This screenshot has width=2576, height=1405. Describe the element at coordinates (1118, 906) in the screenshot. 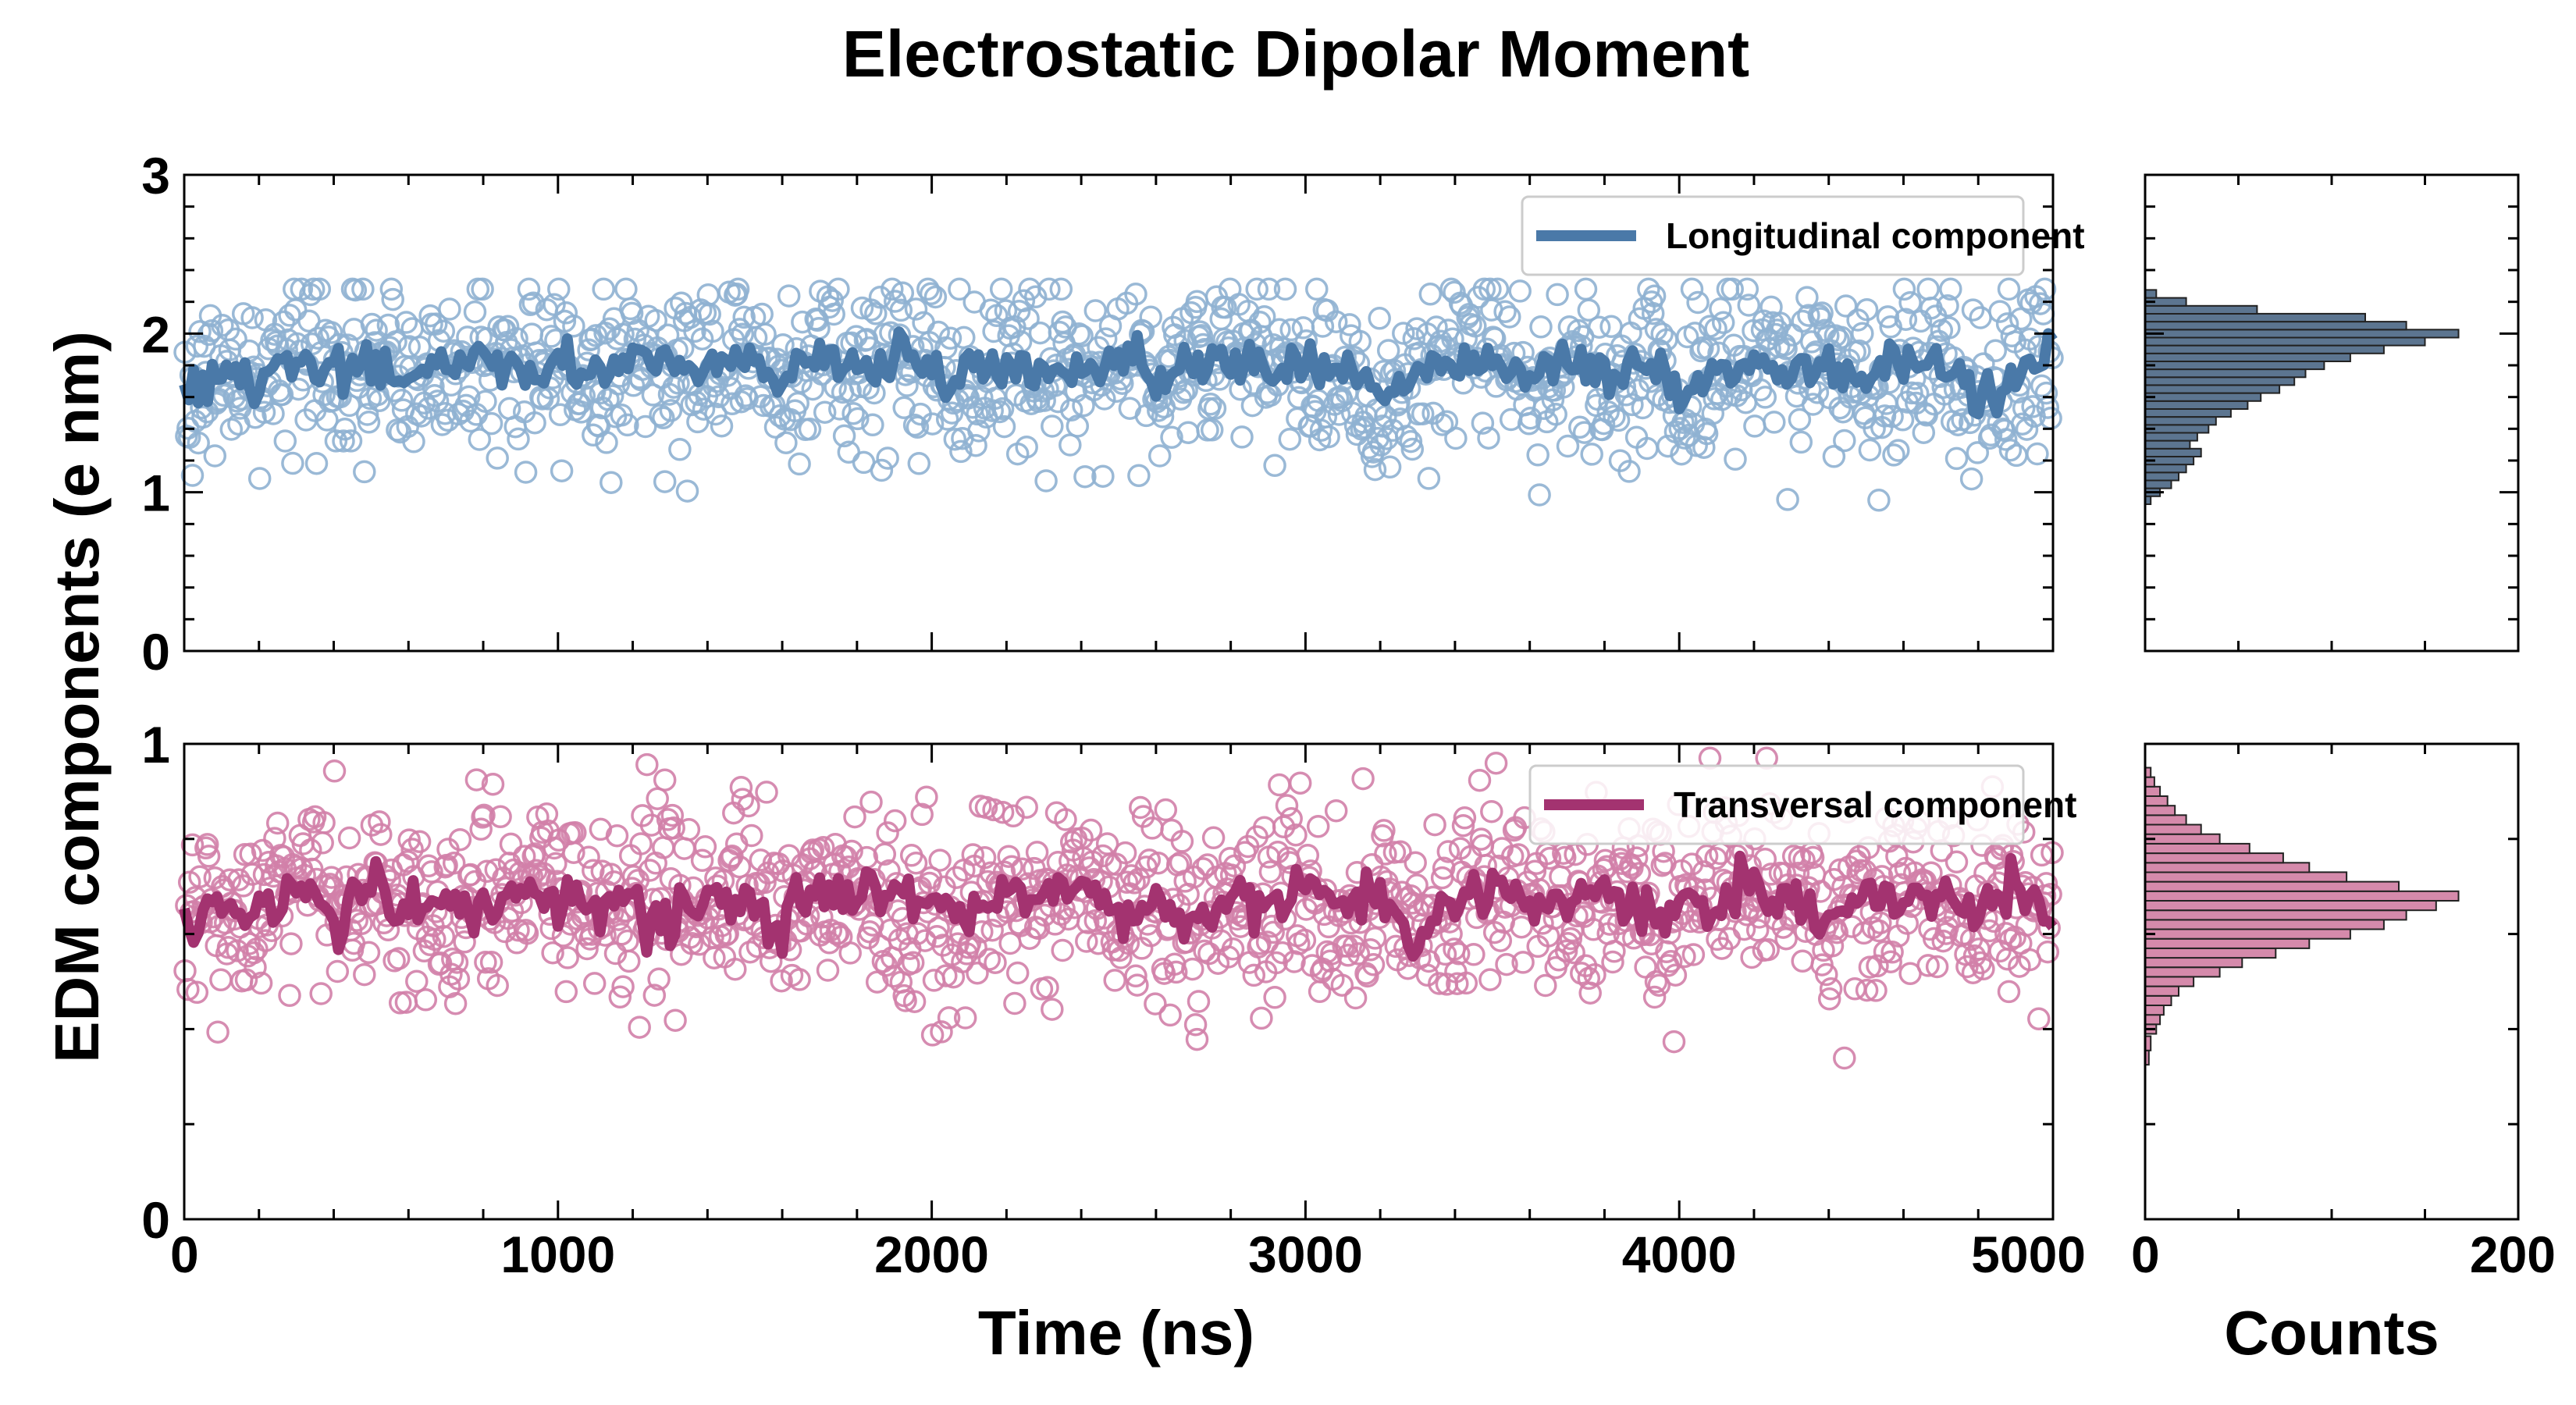

I see `bottom-running-average` at that location.